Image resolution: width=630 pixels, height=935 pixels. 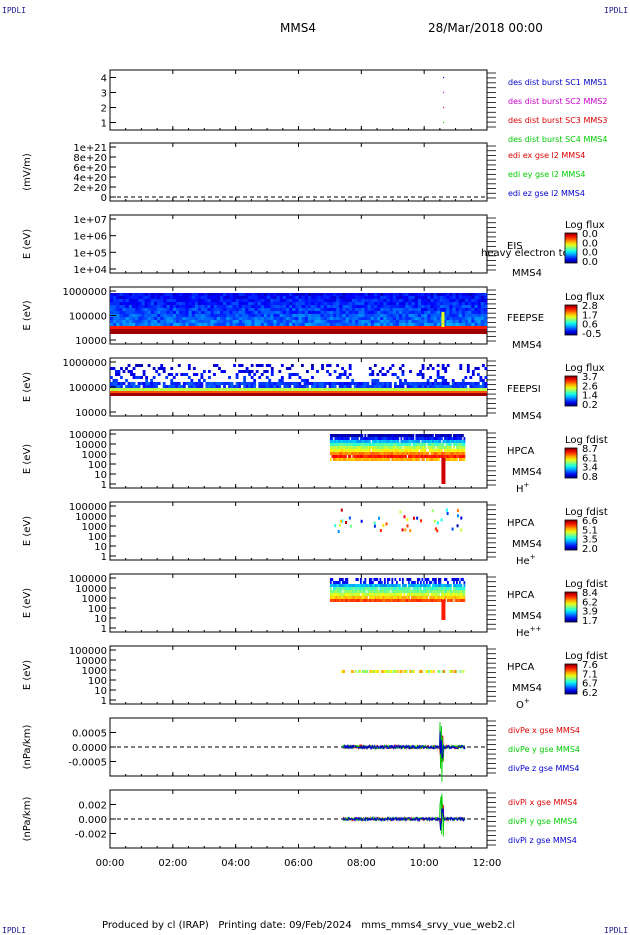 What do you see at coordinates (90, 253) in the screenshot?
I see `y-tick-label-2: 1e+05` at bounding box center [90, 253].